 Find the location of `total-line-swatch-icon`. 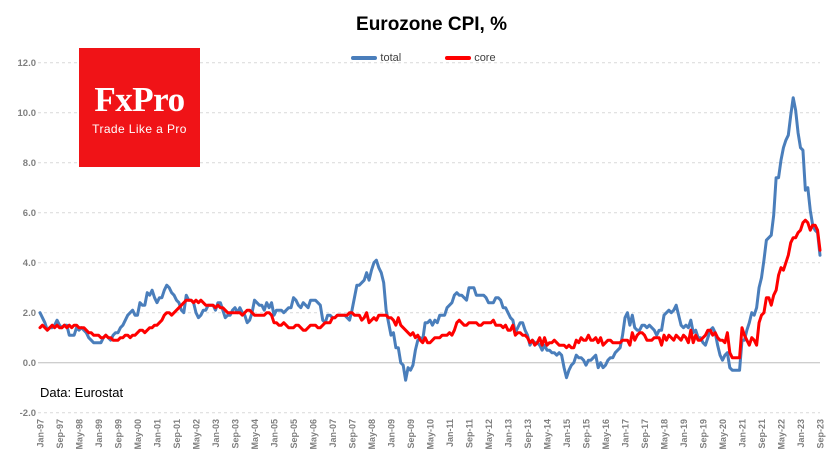

total-line-swatch-icon is located at coordinates (364, 58).